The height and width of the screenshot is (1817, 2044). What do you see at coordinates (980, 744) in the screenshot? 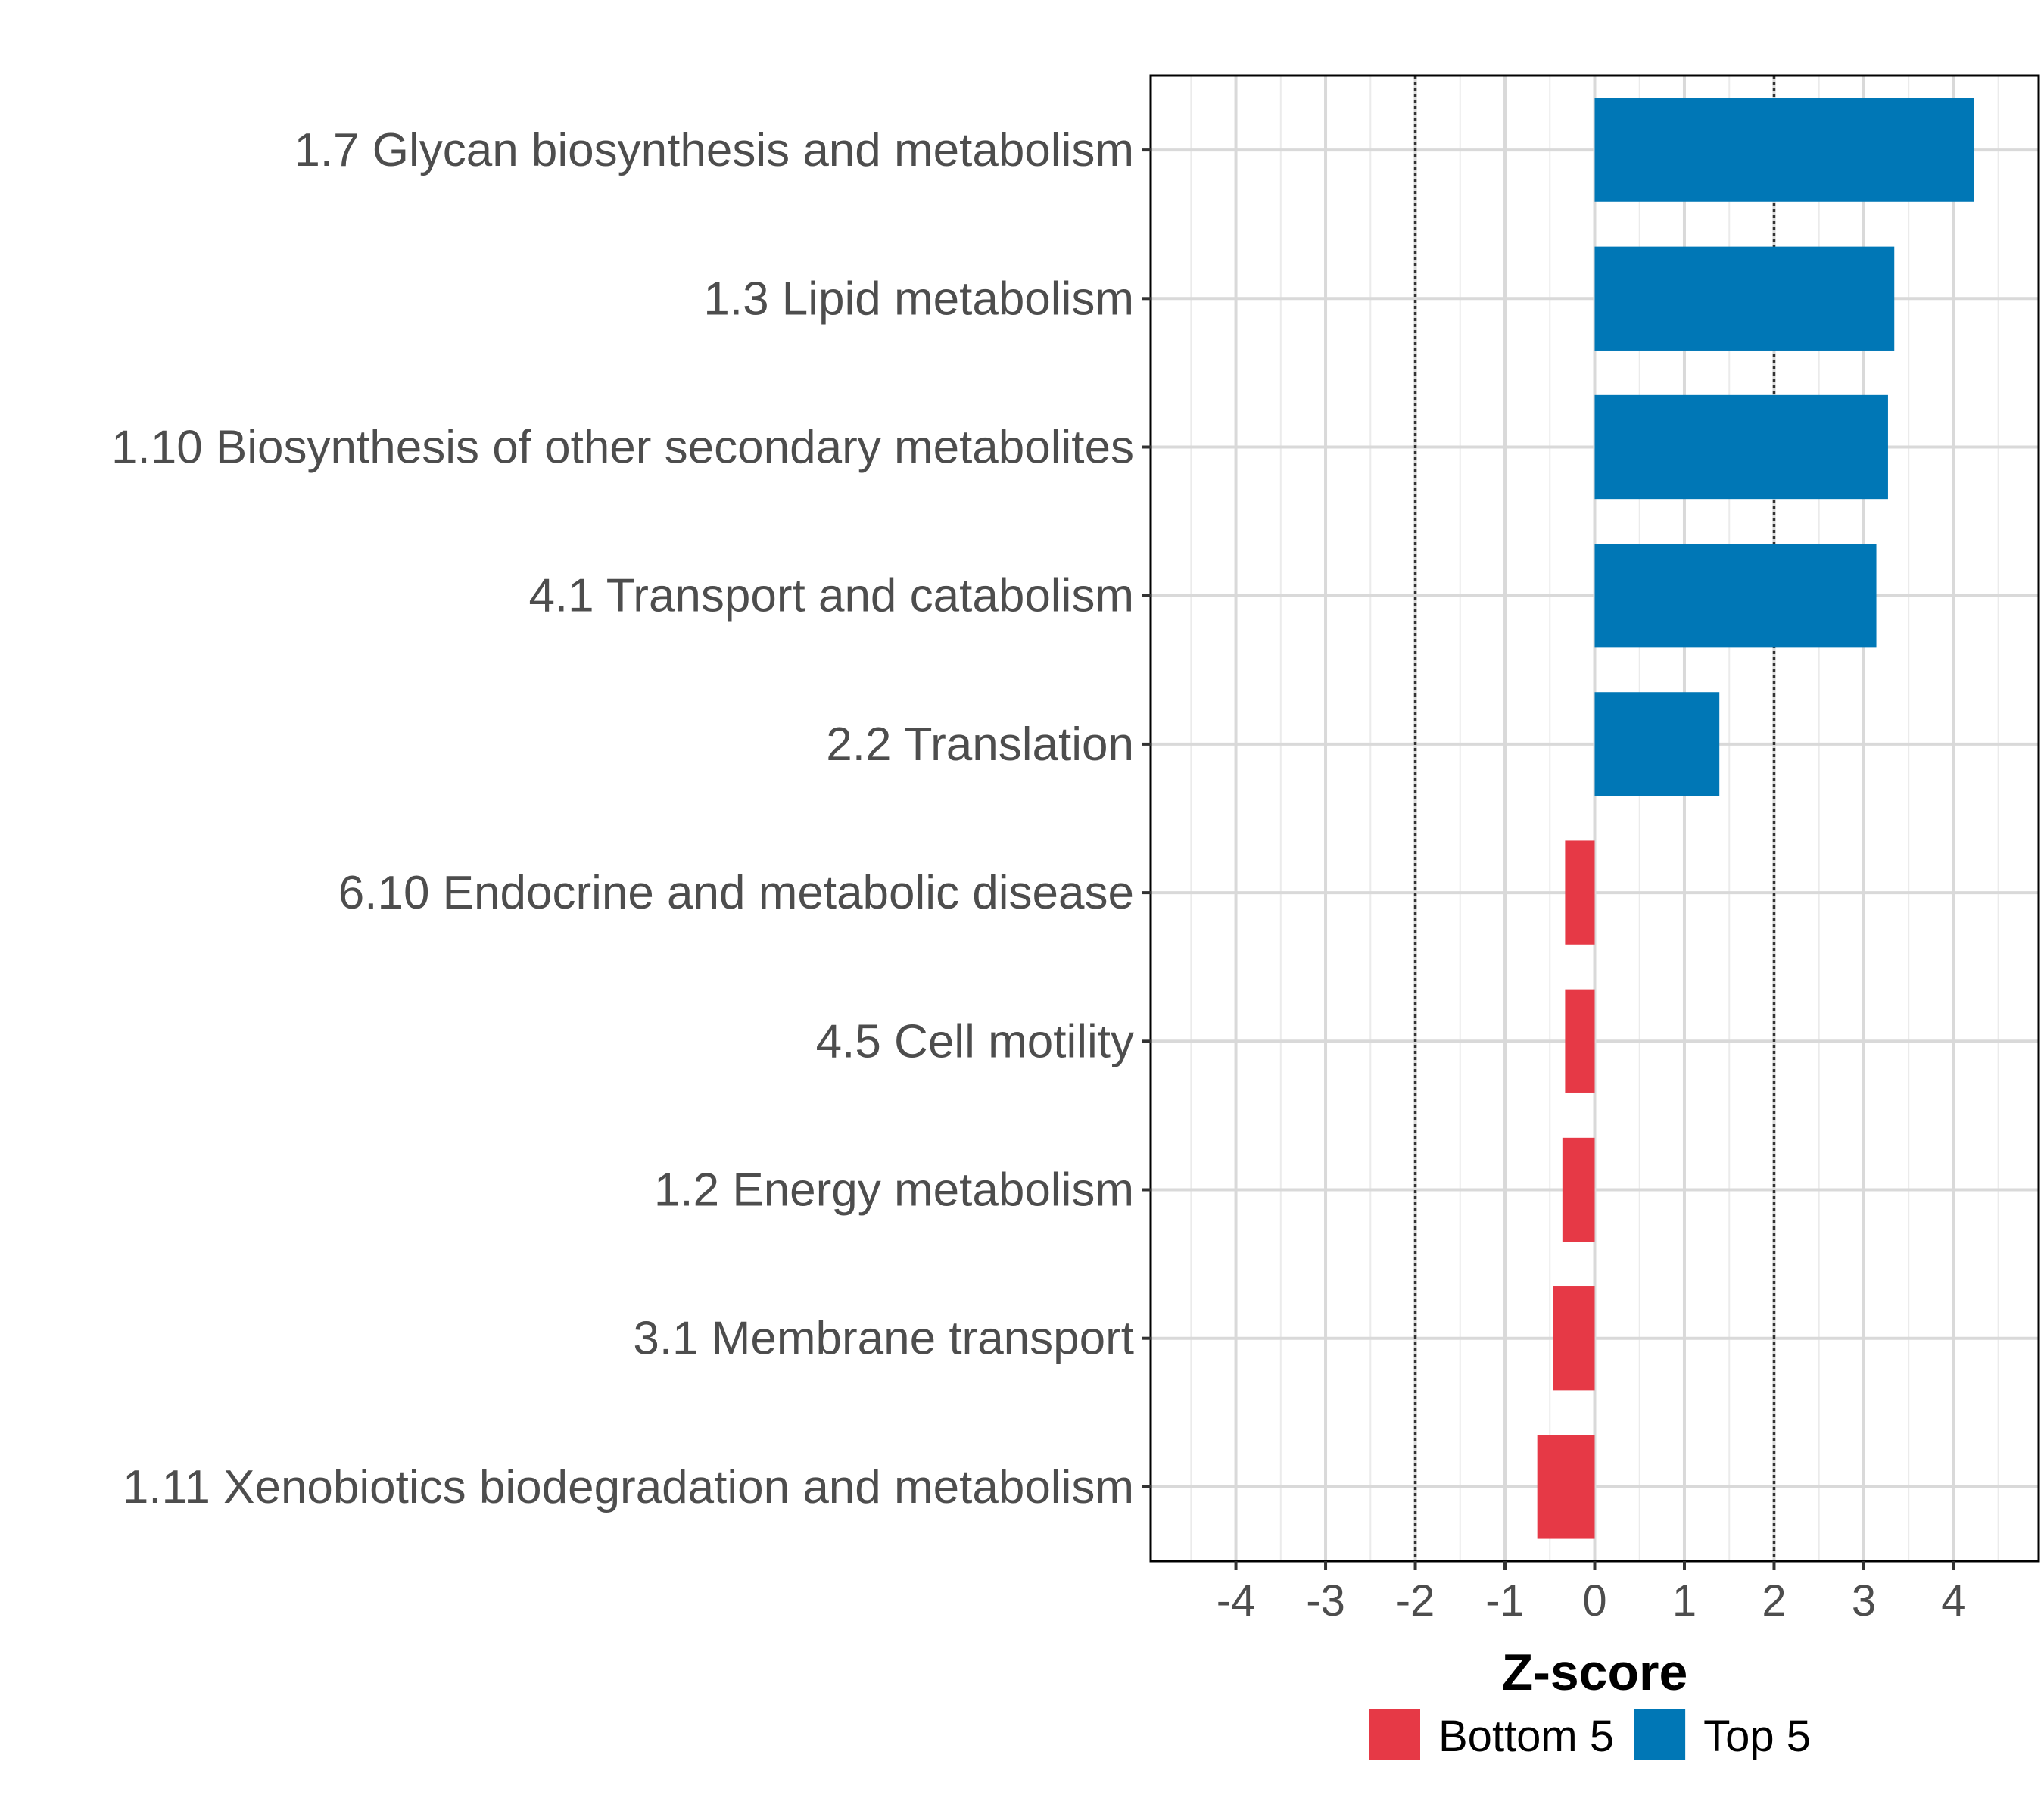
I see `category-label: 2.2 Translation` at bounding box center [980, 744].